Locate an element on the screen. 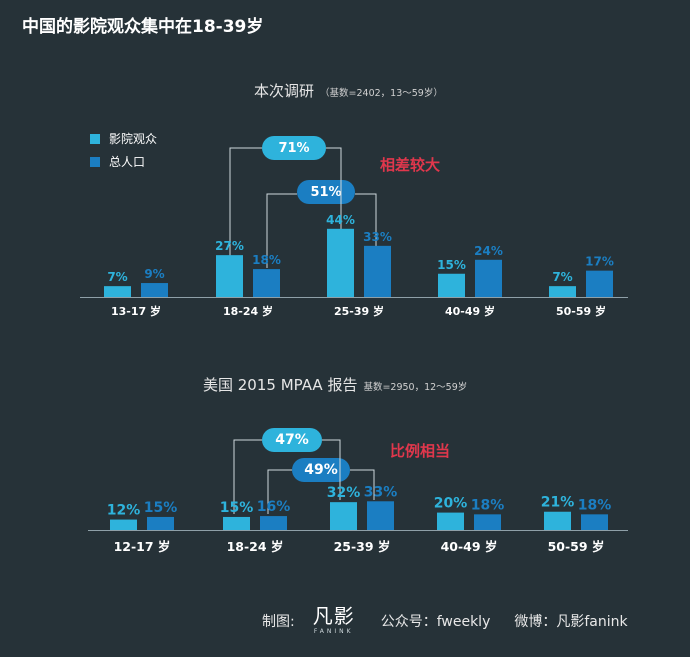 This screenshot has height=657, width=690. footer-wechat: 公众号：fweekly is located at coordinates (435, 621).